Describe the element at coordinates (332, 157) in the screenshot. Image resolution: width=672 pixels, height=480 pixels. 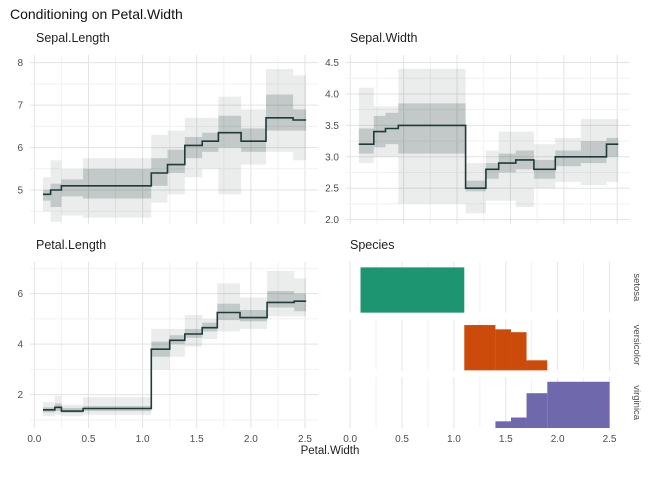
I see `y-tick-label: 3.0` at that location.